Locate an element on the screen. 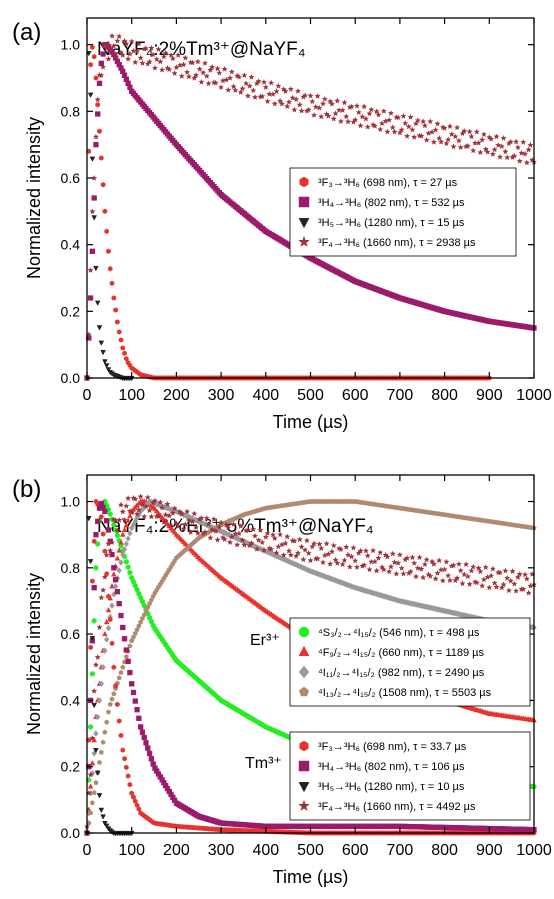 The height and width of the screenshot is (899, 554). x-tick-label: 0 is located at coordinates (87, 850).